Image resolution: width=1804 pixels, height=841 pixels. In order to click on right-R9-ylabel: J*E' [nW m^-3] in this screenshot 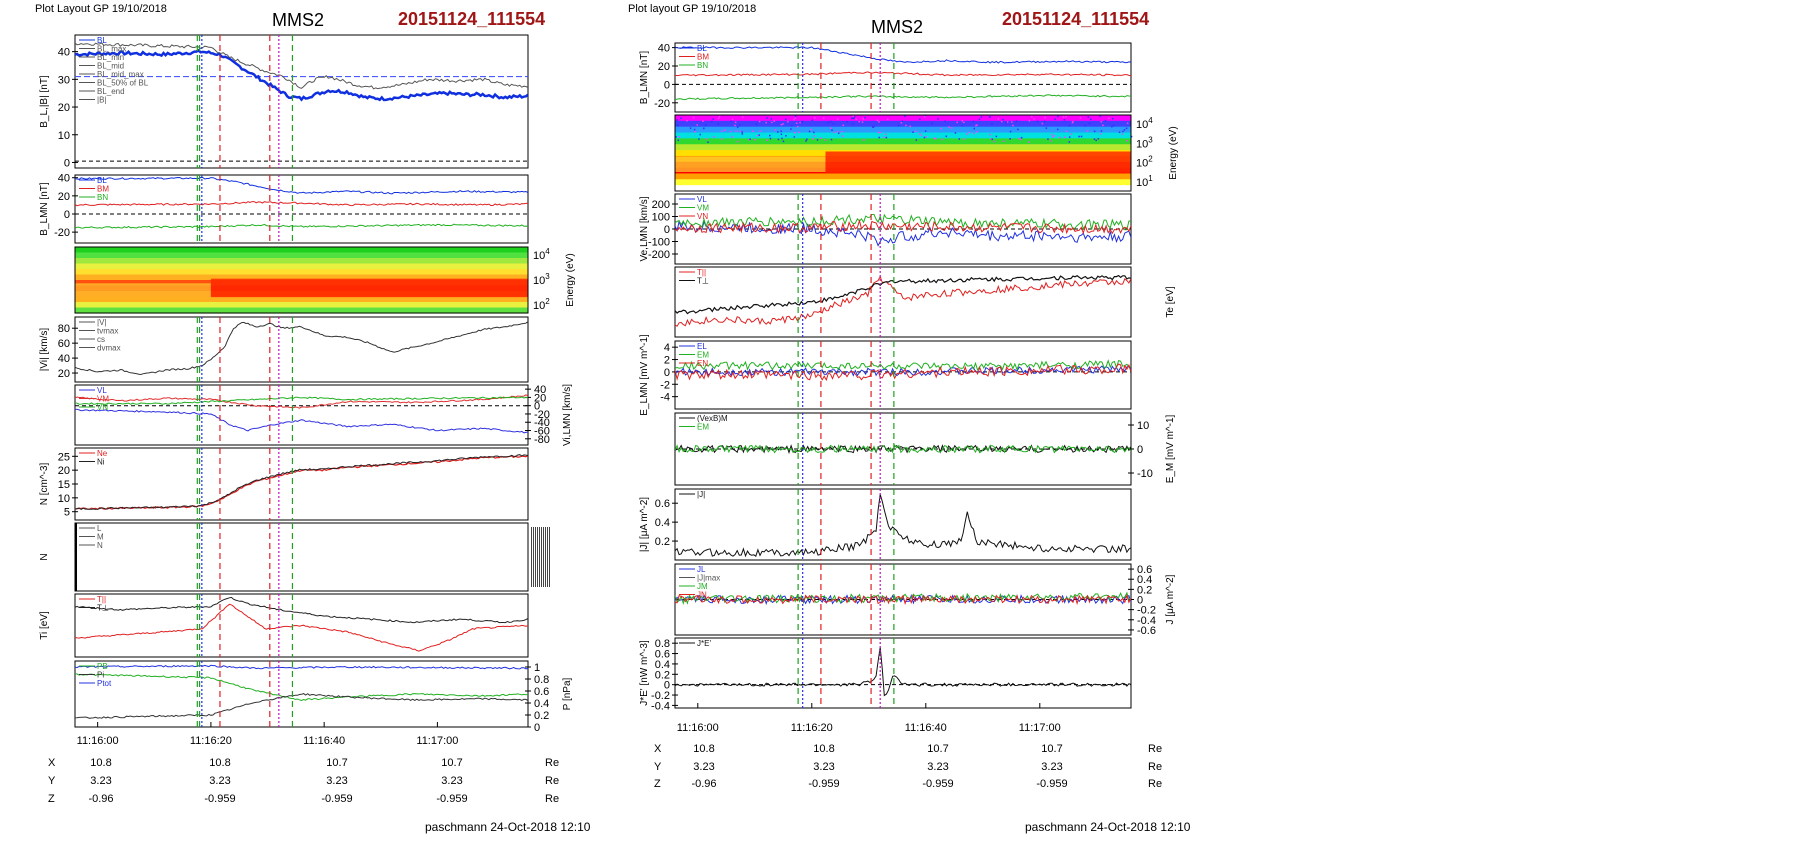, I will do `click(644, 673)`.